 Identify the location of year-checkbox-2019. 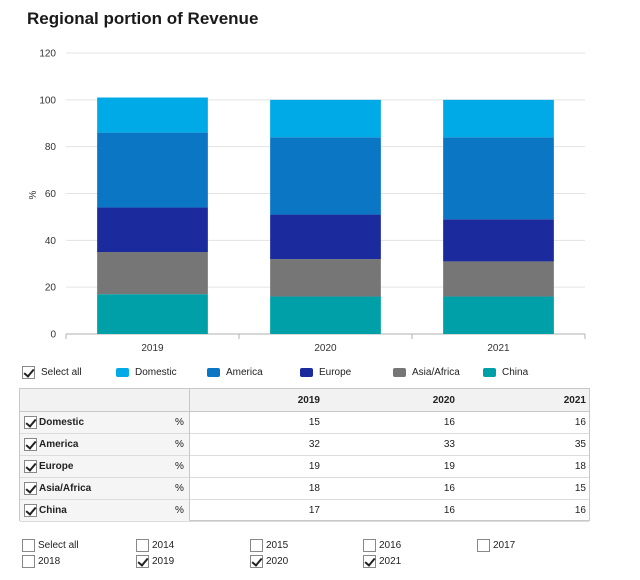
(142, 561).